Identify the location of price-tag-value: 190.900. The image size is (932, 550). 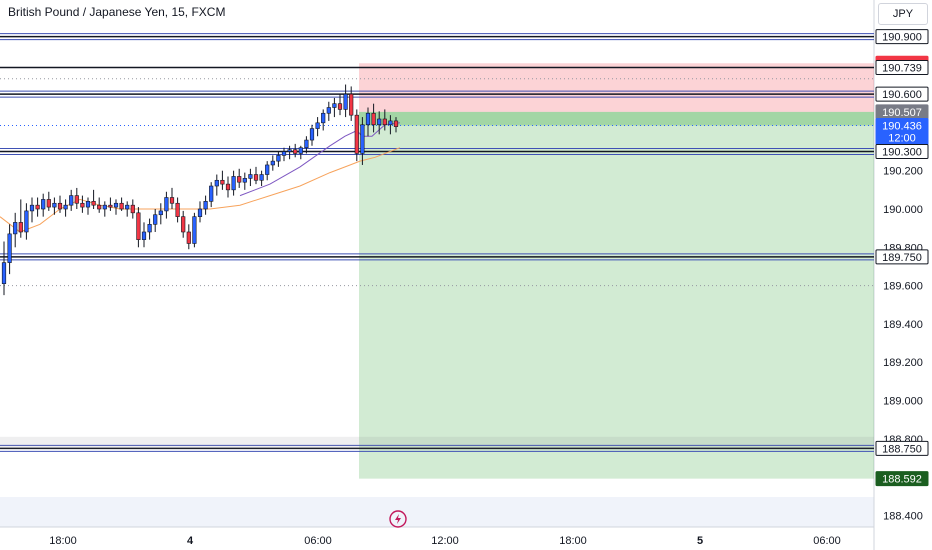
(902, 38).